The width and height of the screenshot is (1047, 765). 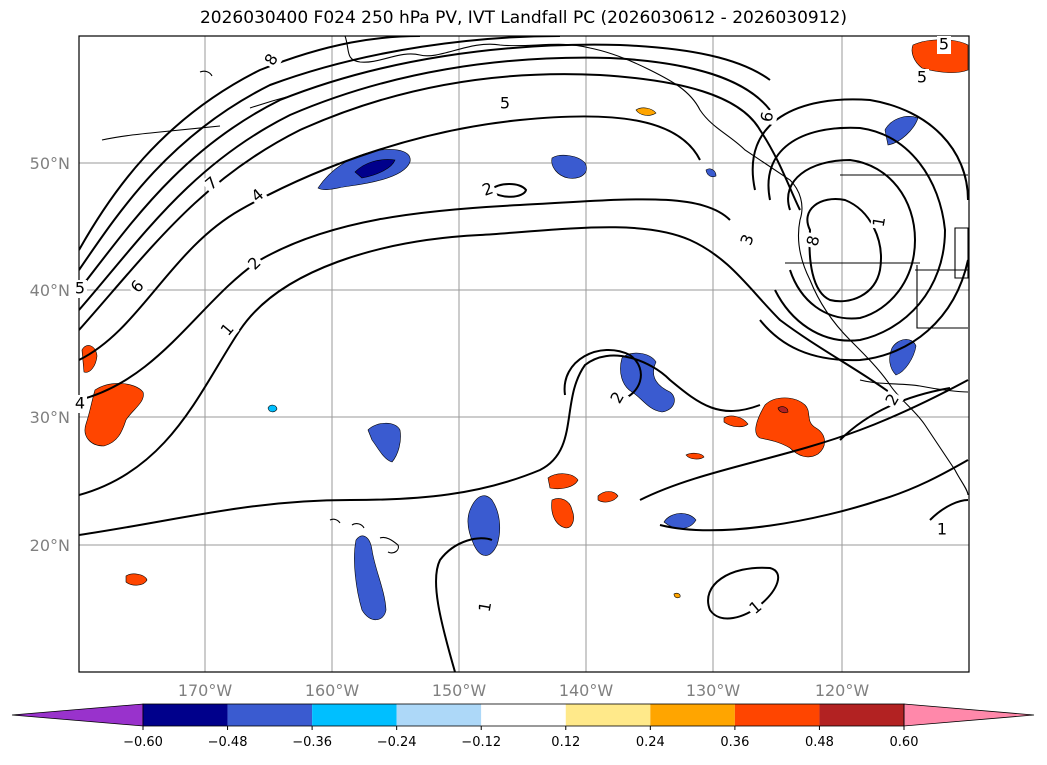 What do you see at coordinates (205, 690) in the screenshot?
I see `lon-label-170w: 170°W` at bounding box center [205, 690].